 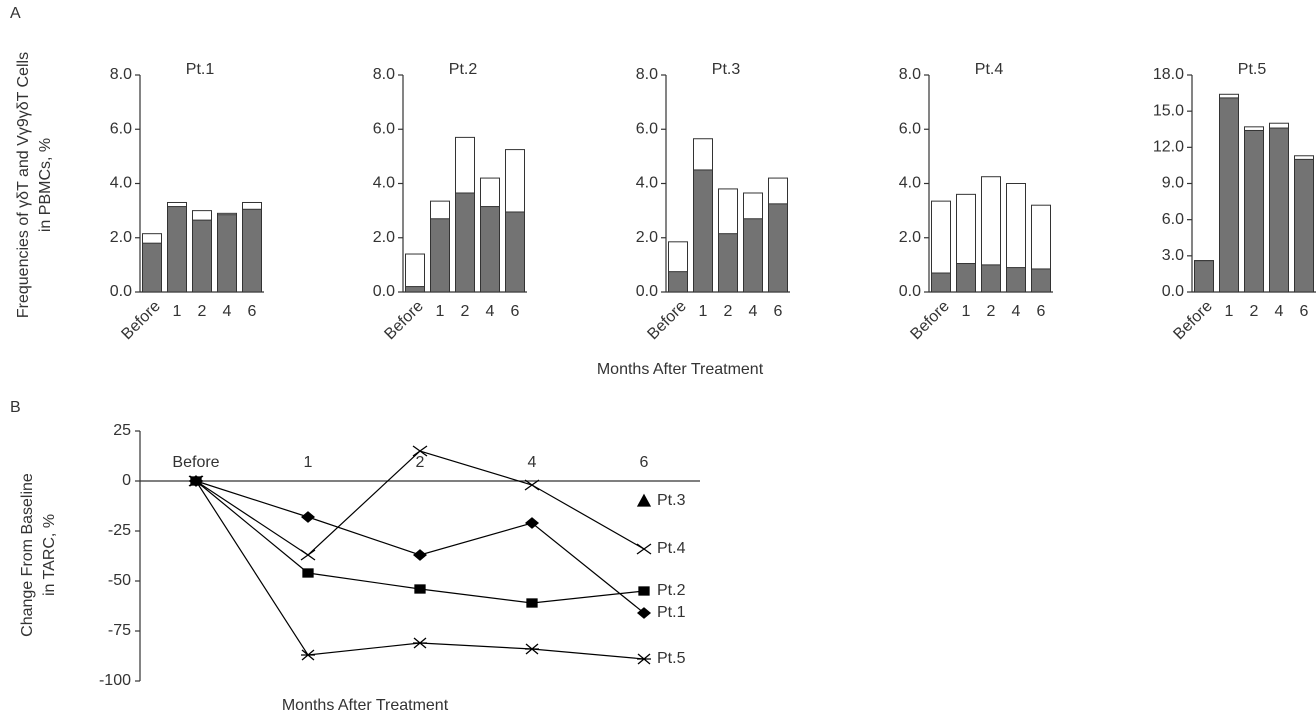 I want to click on chart-title: Pt.2, so click(x=463, y=69).